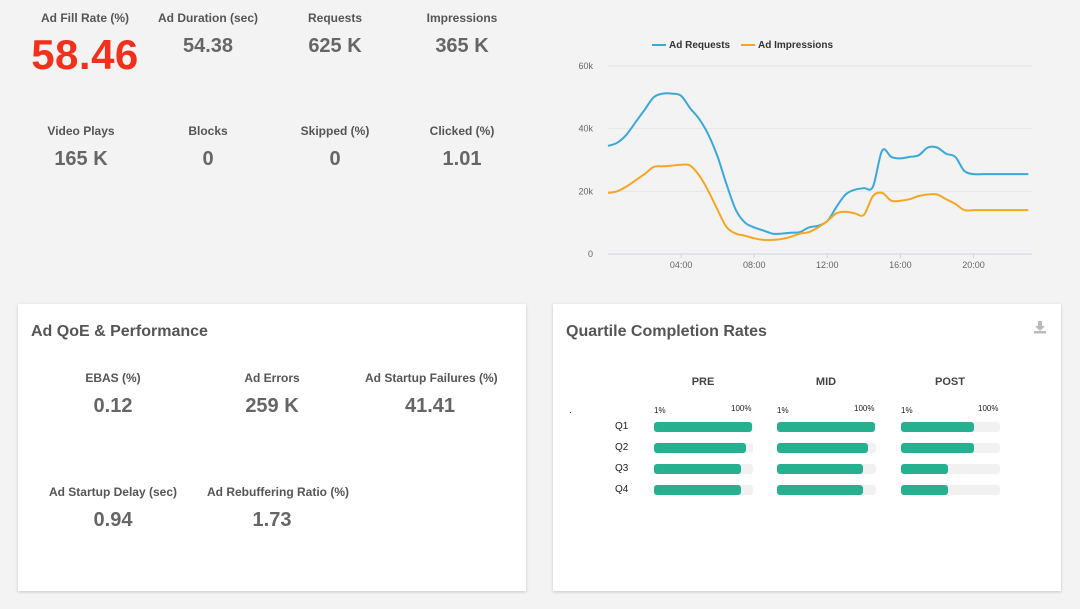 This screenshot has width=1080, height=609. I want to click on x-tick-label: 12:00, so click(827, 265).